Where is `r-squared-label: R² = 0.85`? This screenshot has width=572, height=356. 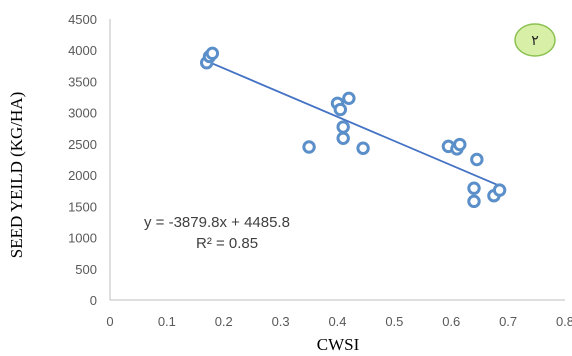
r-squared-label: R² = 0.85 is located at coordinates (227, 243).